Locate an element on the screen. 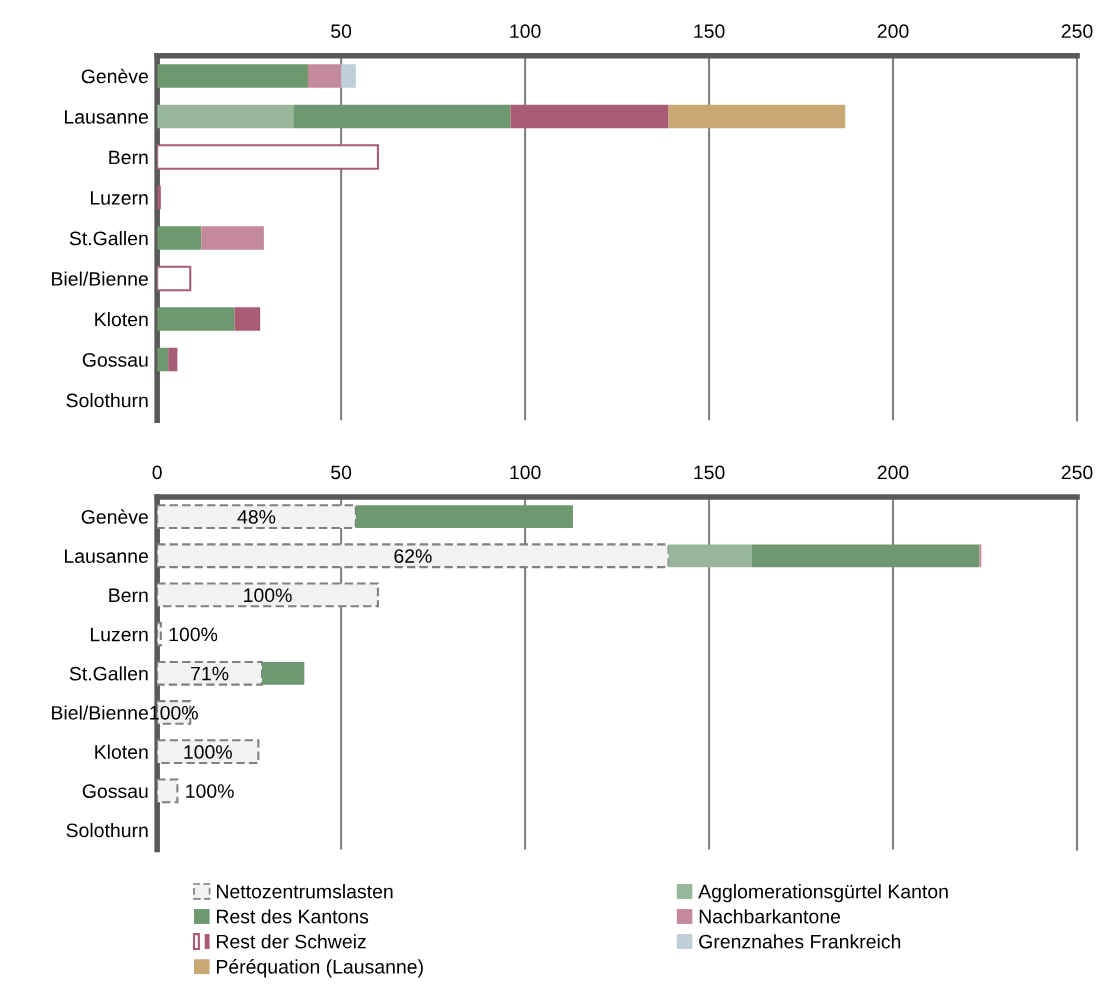 This screenshot has height=996, width=1099. legend-label: Nachbarkantone is located at coordinates (770, 916).